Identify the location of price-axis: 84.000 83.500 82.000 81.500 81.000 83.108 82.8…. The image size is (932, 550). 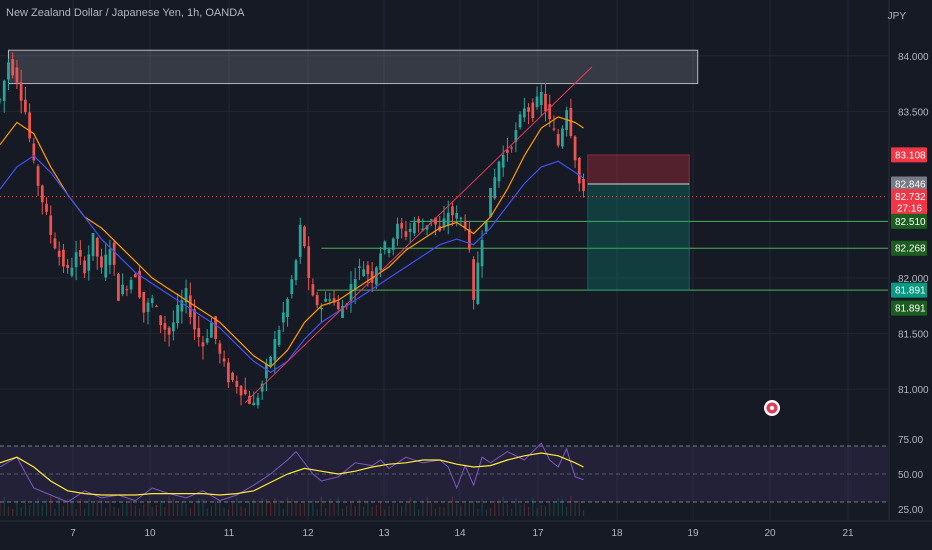
(908, 260).